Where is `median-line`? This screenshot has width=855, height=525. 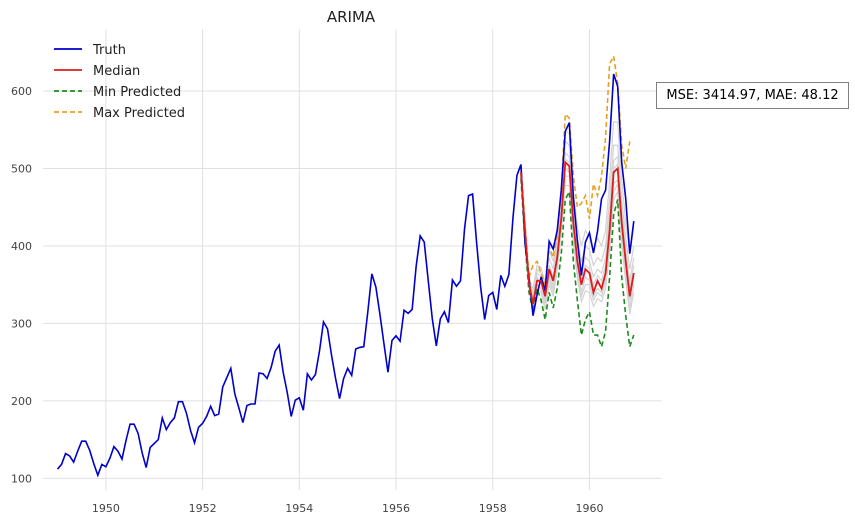 median-line is located at coordinates (577, 232).